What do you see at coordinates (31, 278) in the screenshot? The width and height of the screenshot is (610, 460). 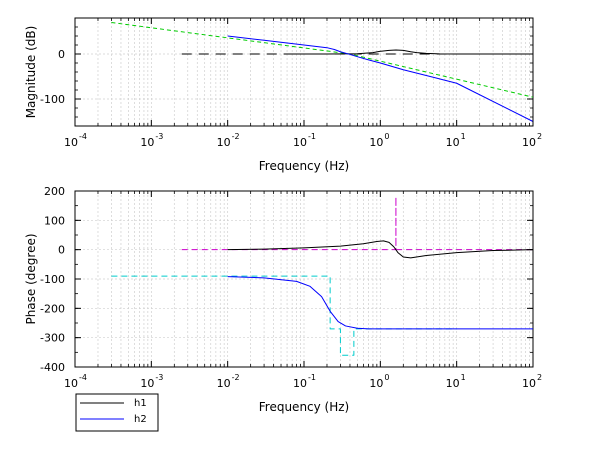 I see `phase-y-axis-label: Phase (degree)` at bounding box center [31, 278].